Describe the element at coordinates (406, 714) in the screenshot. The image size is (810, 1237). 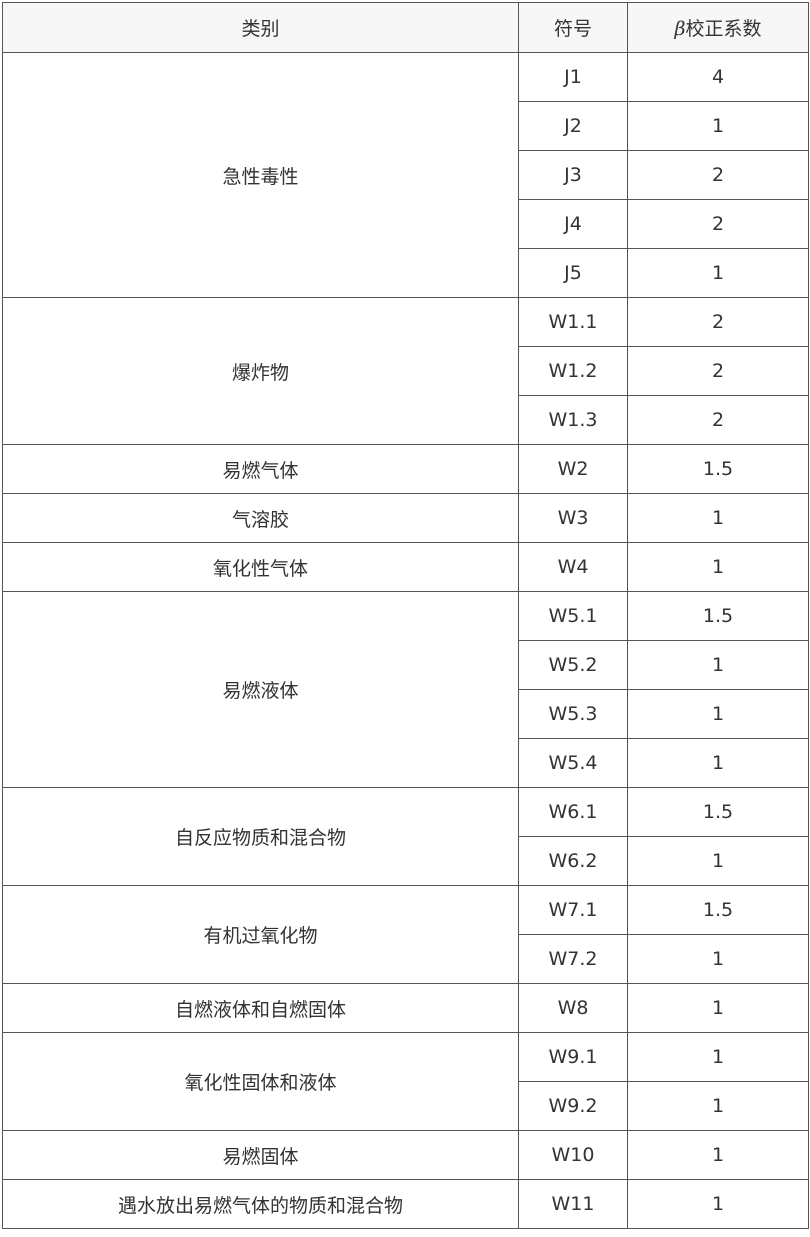
I see `table-row: W5.3 1` at that location.